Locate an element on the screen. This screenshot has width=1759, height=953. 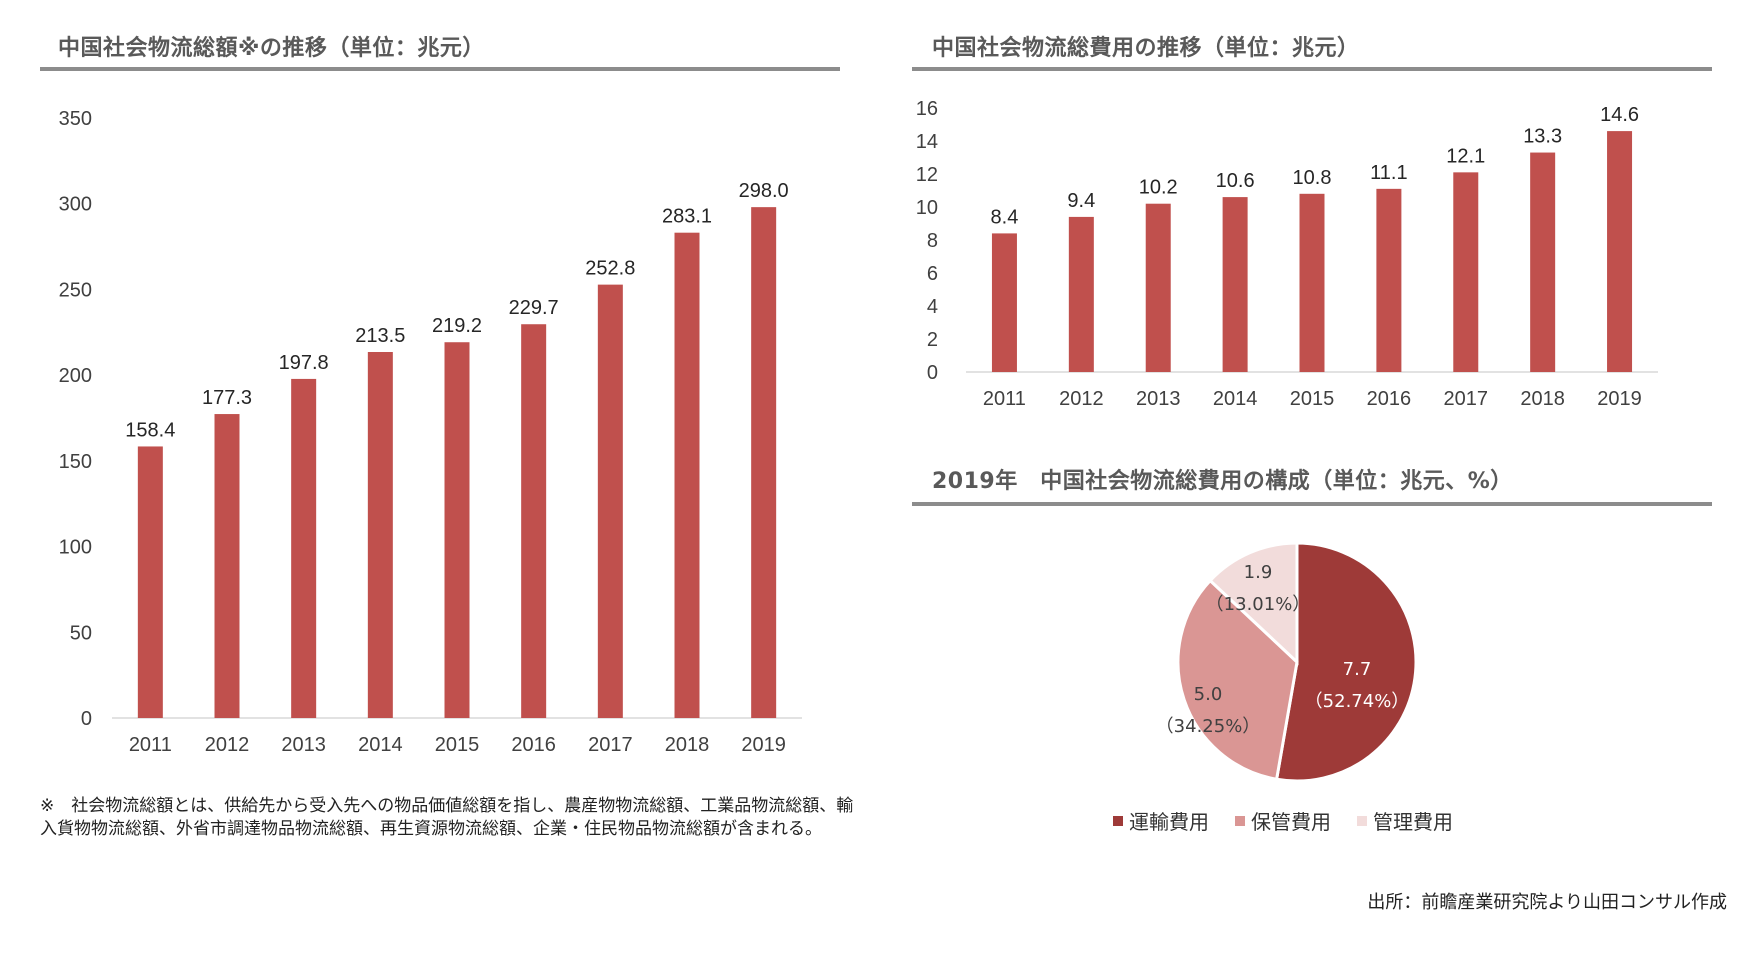
total-data-label-2019: 298.0 is located at coordinates (764, 191).